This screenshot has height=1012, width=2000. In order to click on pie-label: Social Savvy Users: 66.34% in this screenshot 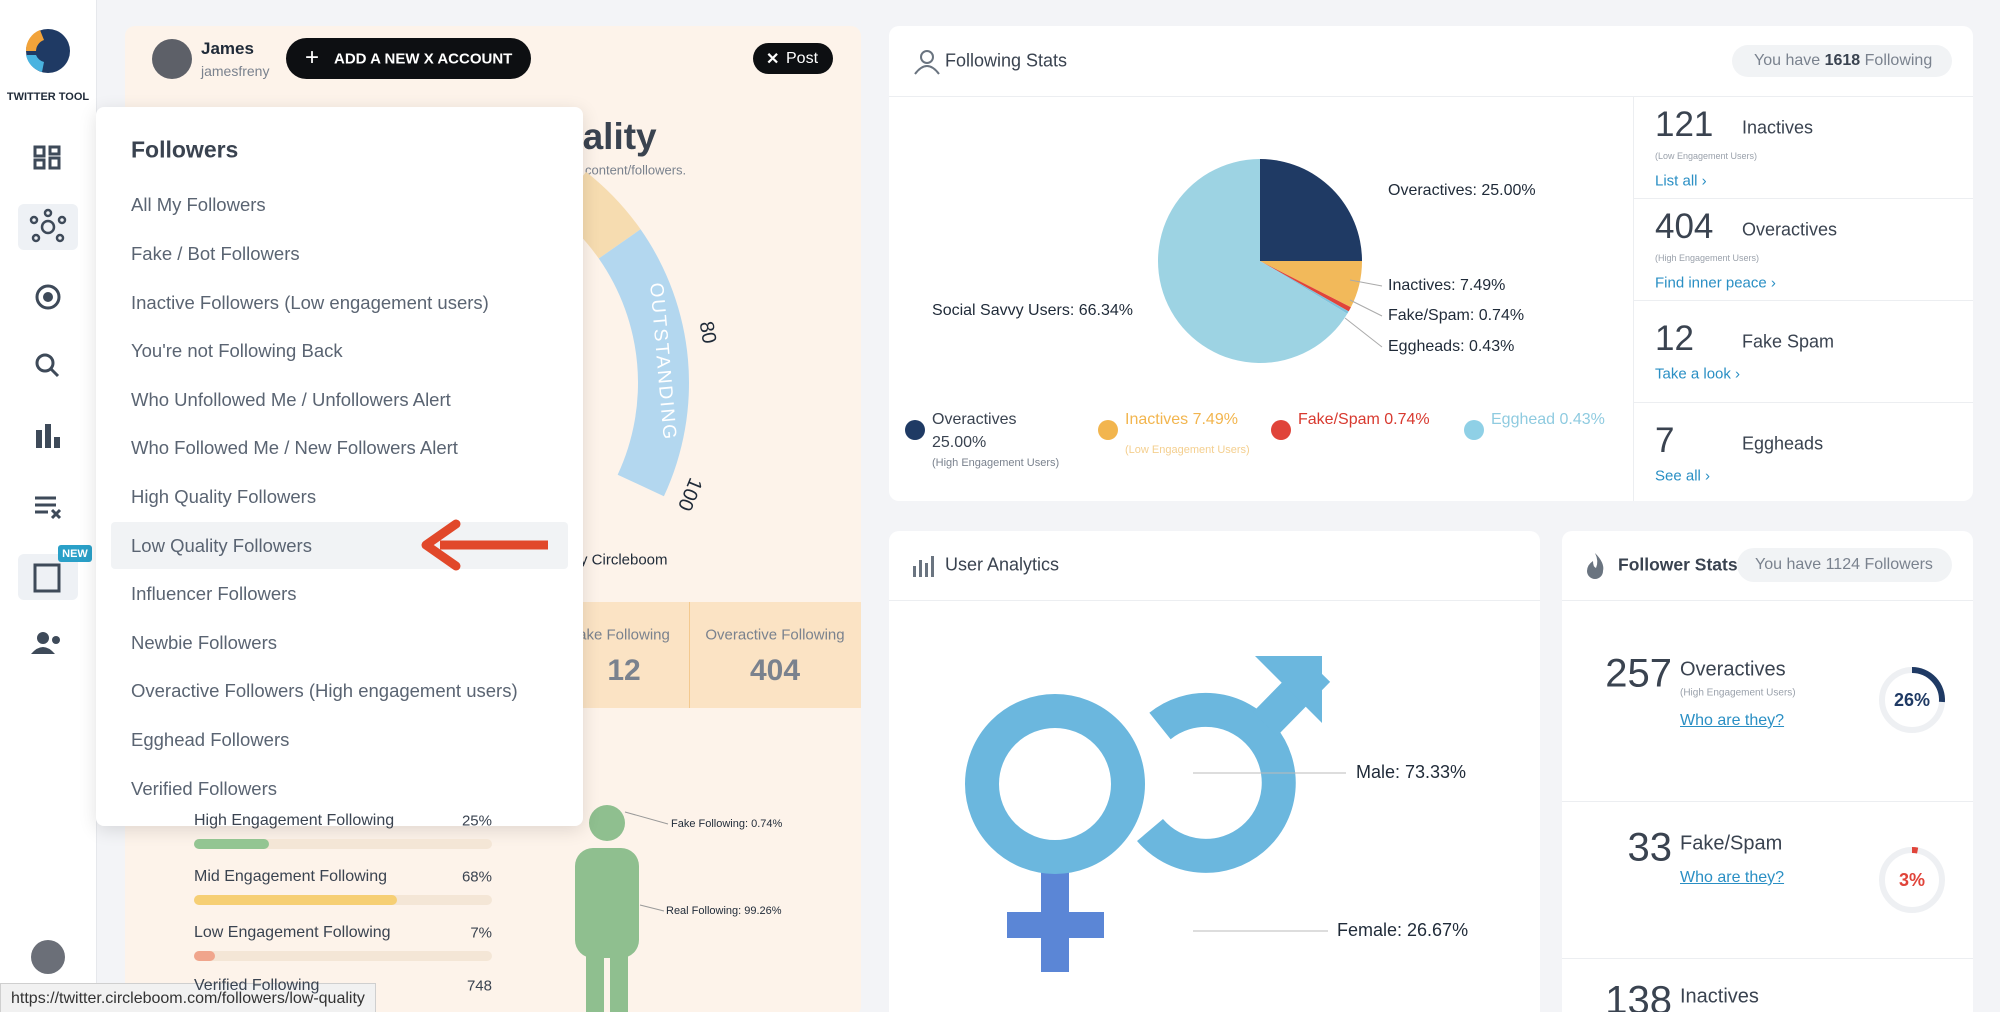, I will do `click(1032, 310)`.